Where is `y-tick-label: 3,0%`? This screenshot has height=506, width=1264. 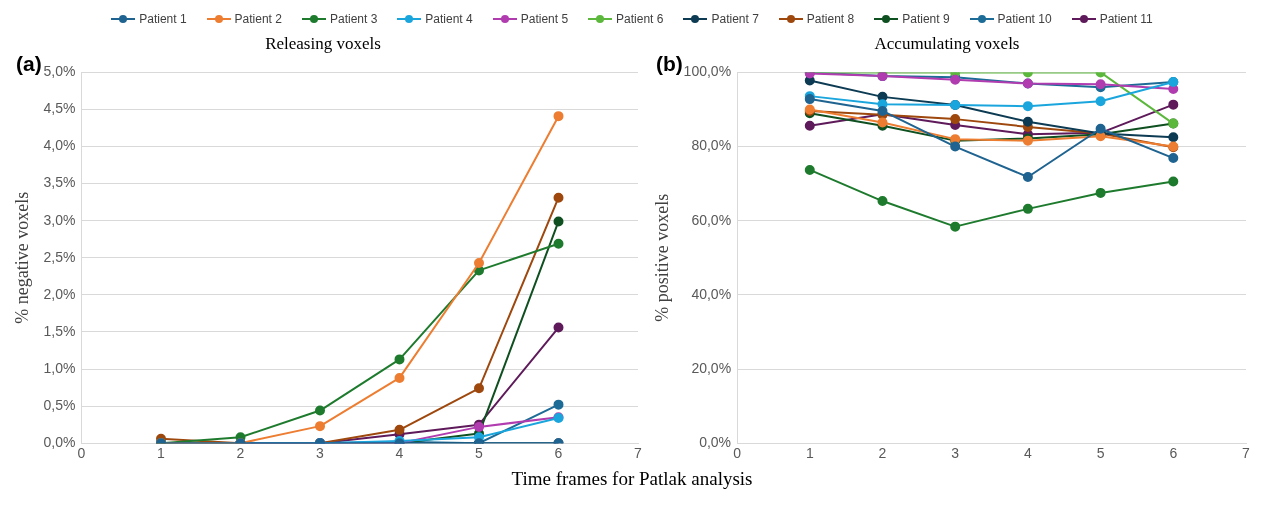
y-tick-label: 3,0% is located at coordinates (59, 219).